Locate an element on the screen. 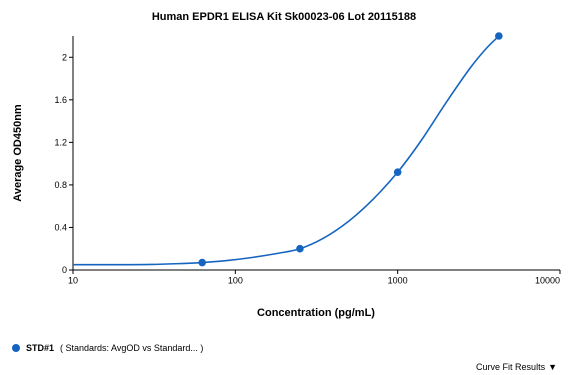 The width and height of the screenshot is (569, 375). legend-series-detail: ( Standards: AvgOD vs Standard... ) is located at coordinates (132, 348).